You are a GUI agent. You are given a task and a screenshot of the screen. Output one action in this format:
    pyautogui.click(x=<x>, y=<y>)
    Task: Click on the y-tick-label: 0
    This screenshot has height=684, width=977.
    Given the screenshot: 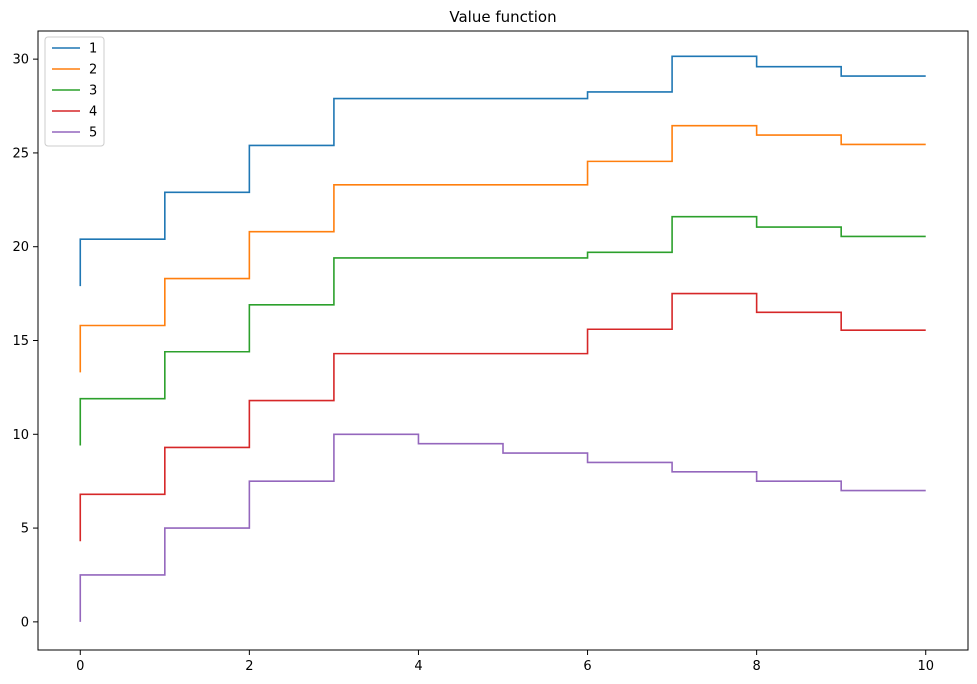 What is the action you would take?
    pyautogui.click(x=25, y=622)
    